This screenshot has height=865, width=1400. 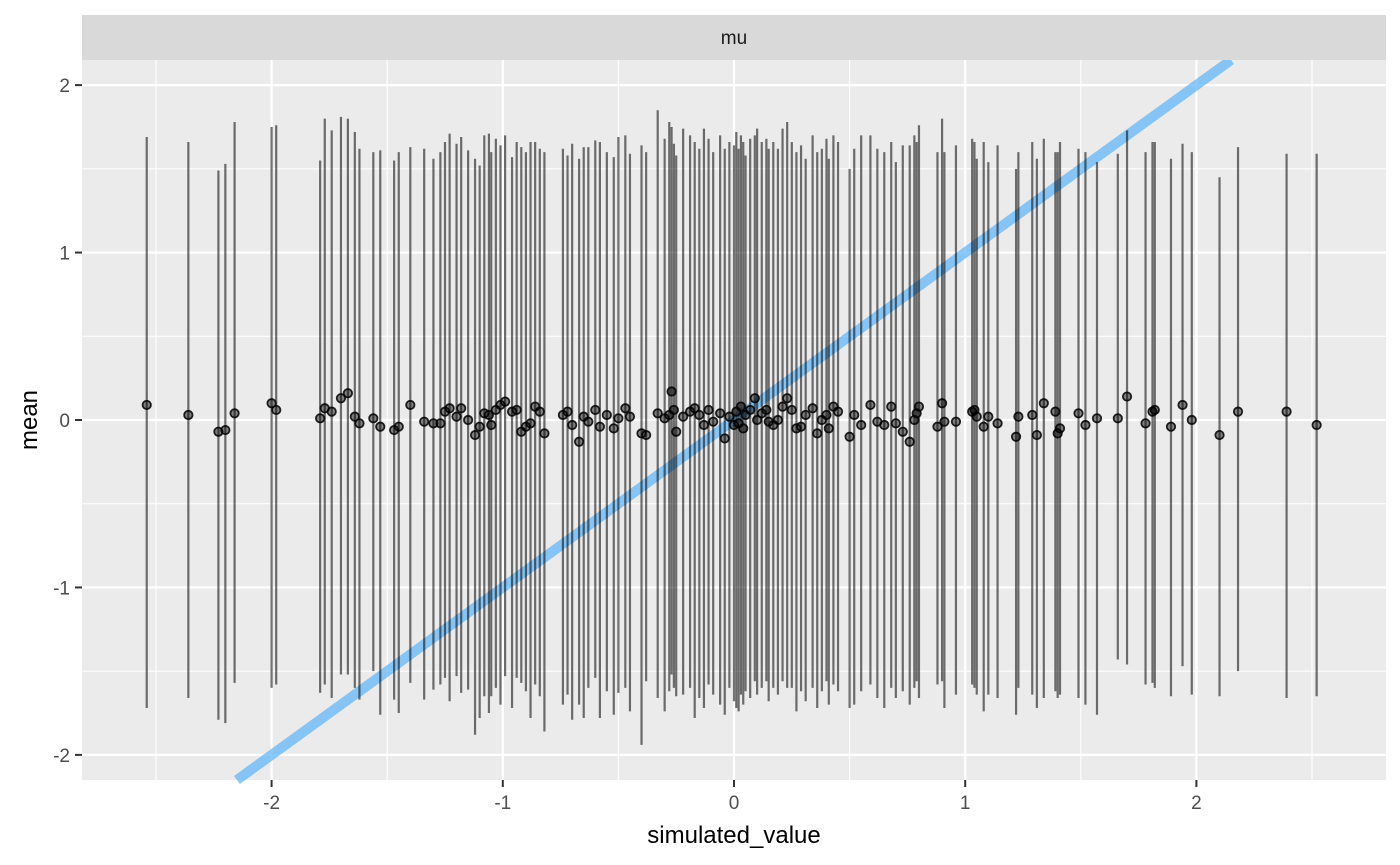 I want to click on y-tick-label: -2, so click(x=61, y=756).